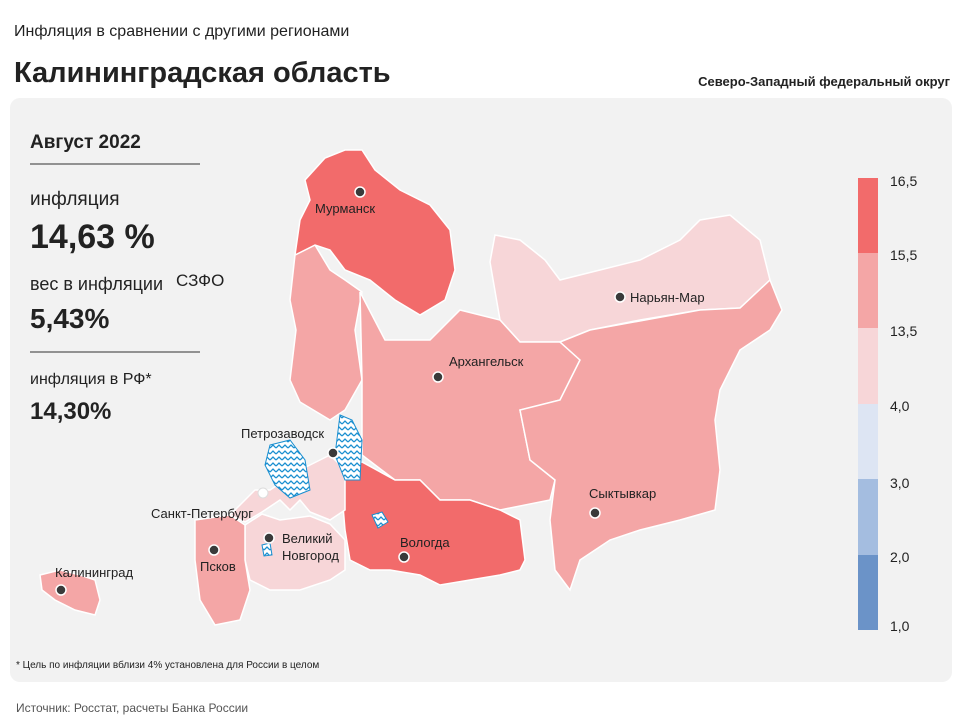 The width and height of the screenshot is (960, 720). I want to click on weight-label: вес в инфляции, so click(96, 284).